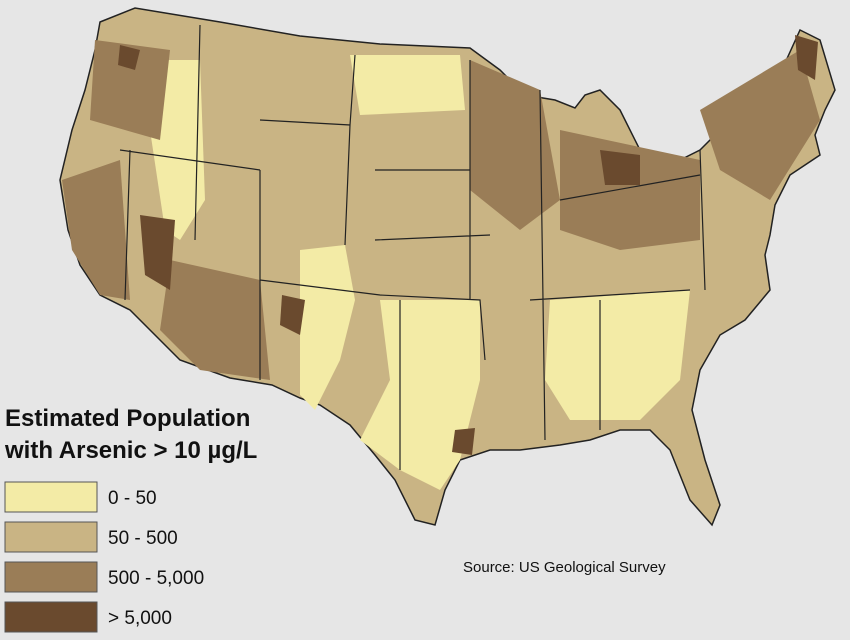 This screenshot has height=640, width=850. Describe the element at coordinates (127, 418) in the screenshot. I see `legend-title: Estimated Population` at that location.